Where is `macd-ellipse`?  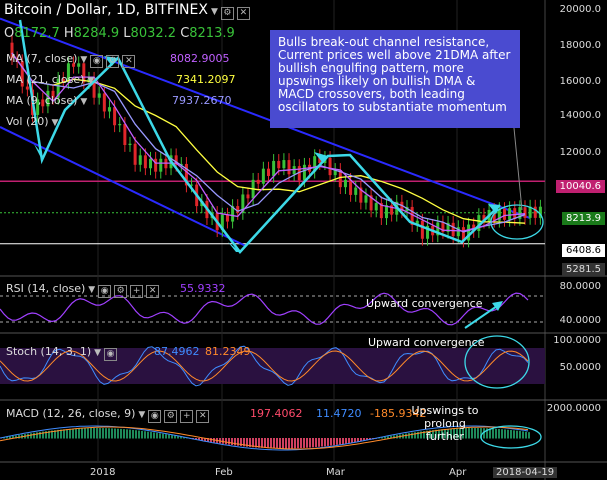
macd-ellipse is located at coordinates (511, 437).